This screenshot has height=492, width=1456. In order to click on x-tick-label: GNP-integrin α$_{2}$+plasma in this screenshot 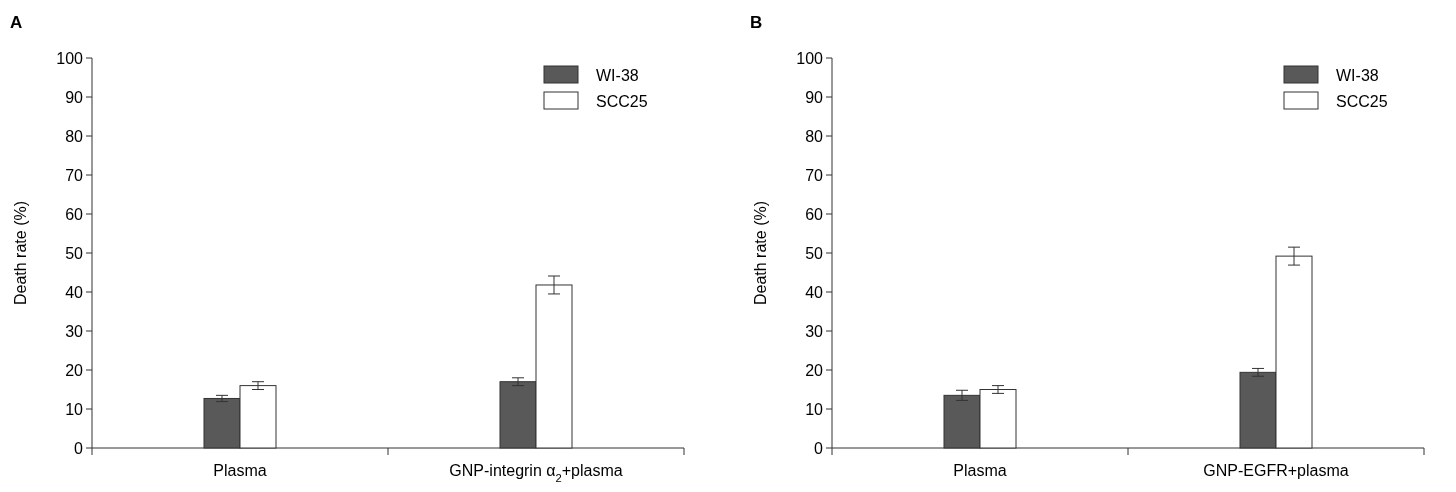, I will do `click(536, 473)`.